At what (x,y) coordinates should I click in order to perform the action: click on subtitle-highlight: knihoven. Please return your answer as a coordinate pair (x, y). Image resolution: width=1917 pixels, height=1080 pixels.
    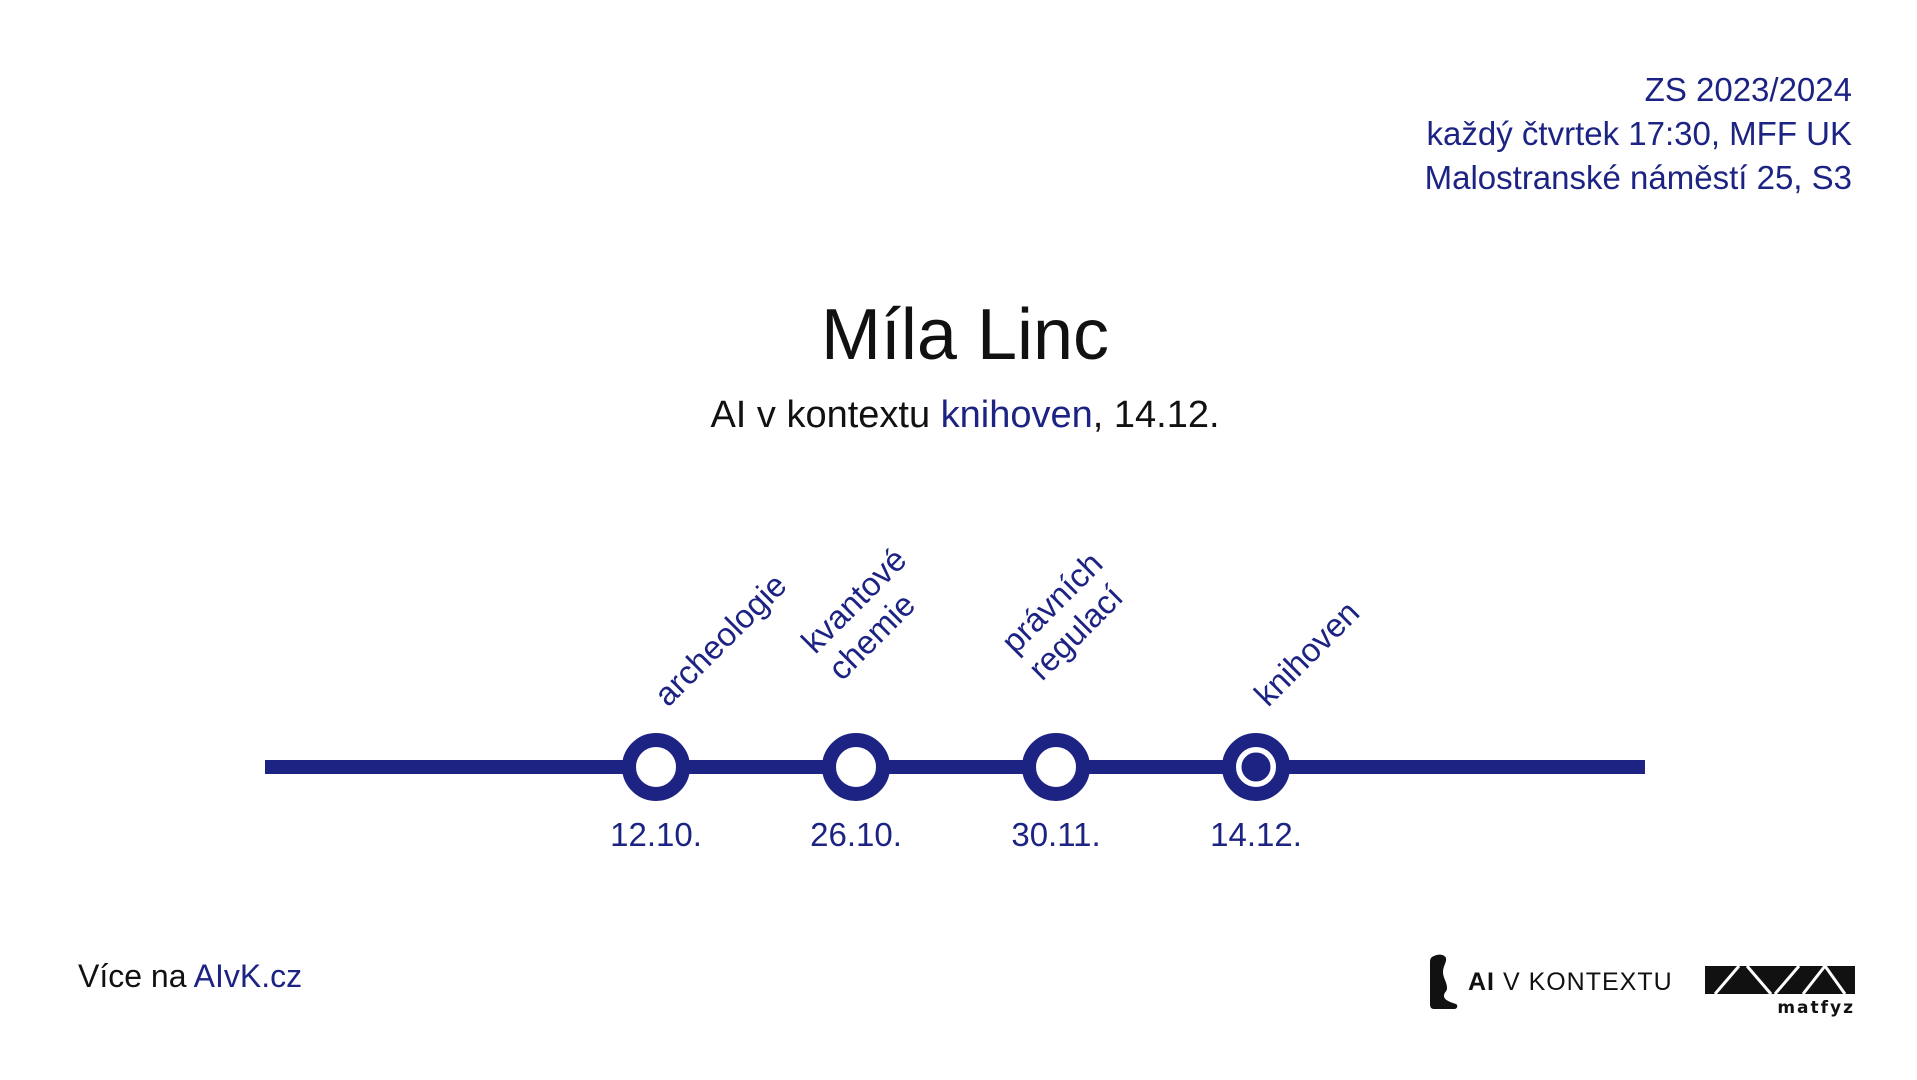
    Looking at the image, I should click on (1016, 415).